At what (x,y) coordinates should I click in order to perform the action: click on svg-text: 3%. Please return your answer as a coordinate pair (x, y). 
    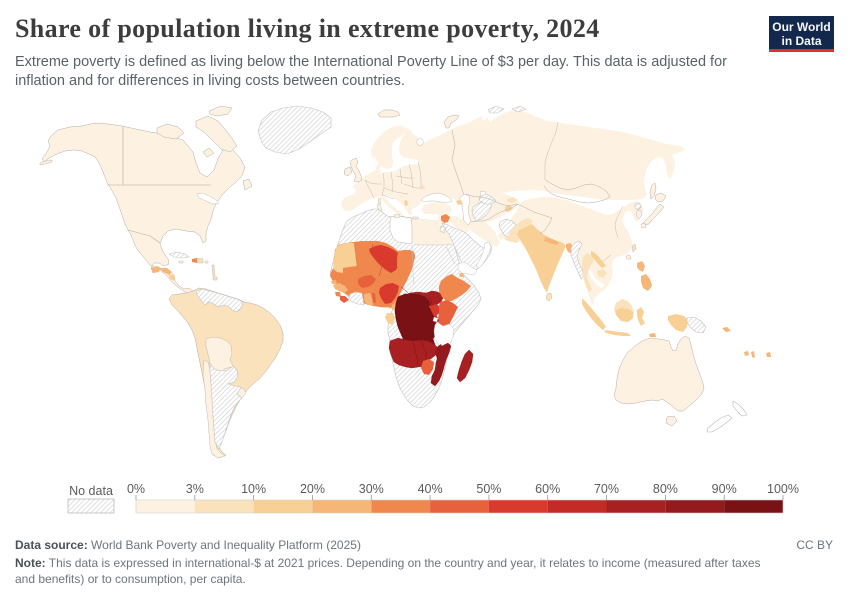
    Looking at the image, I should click on (195, 489).